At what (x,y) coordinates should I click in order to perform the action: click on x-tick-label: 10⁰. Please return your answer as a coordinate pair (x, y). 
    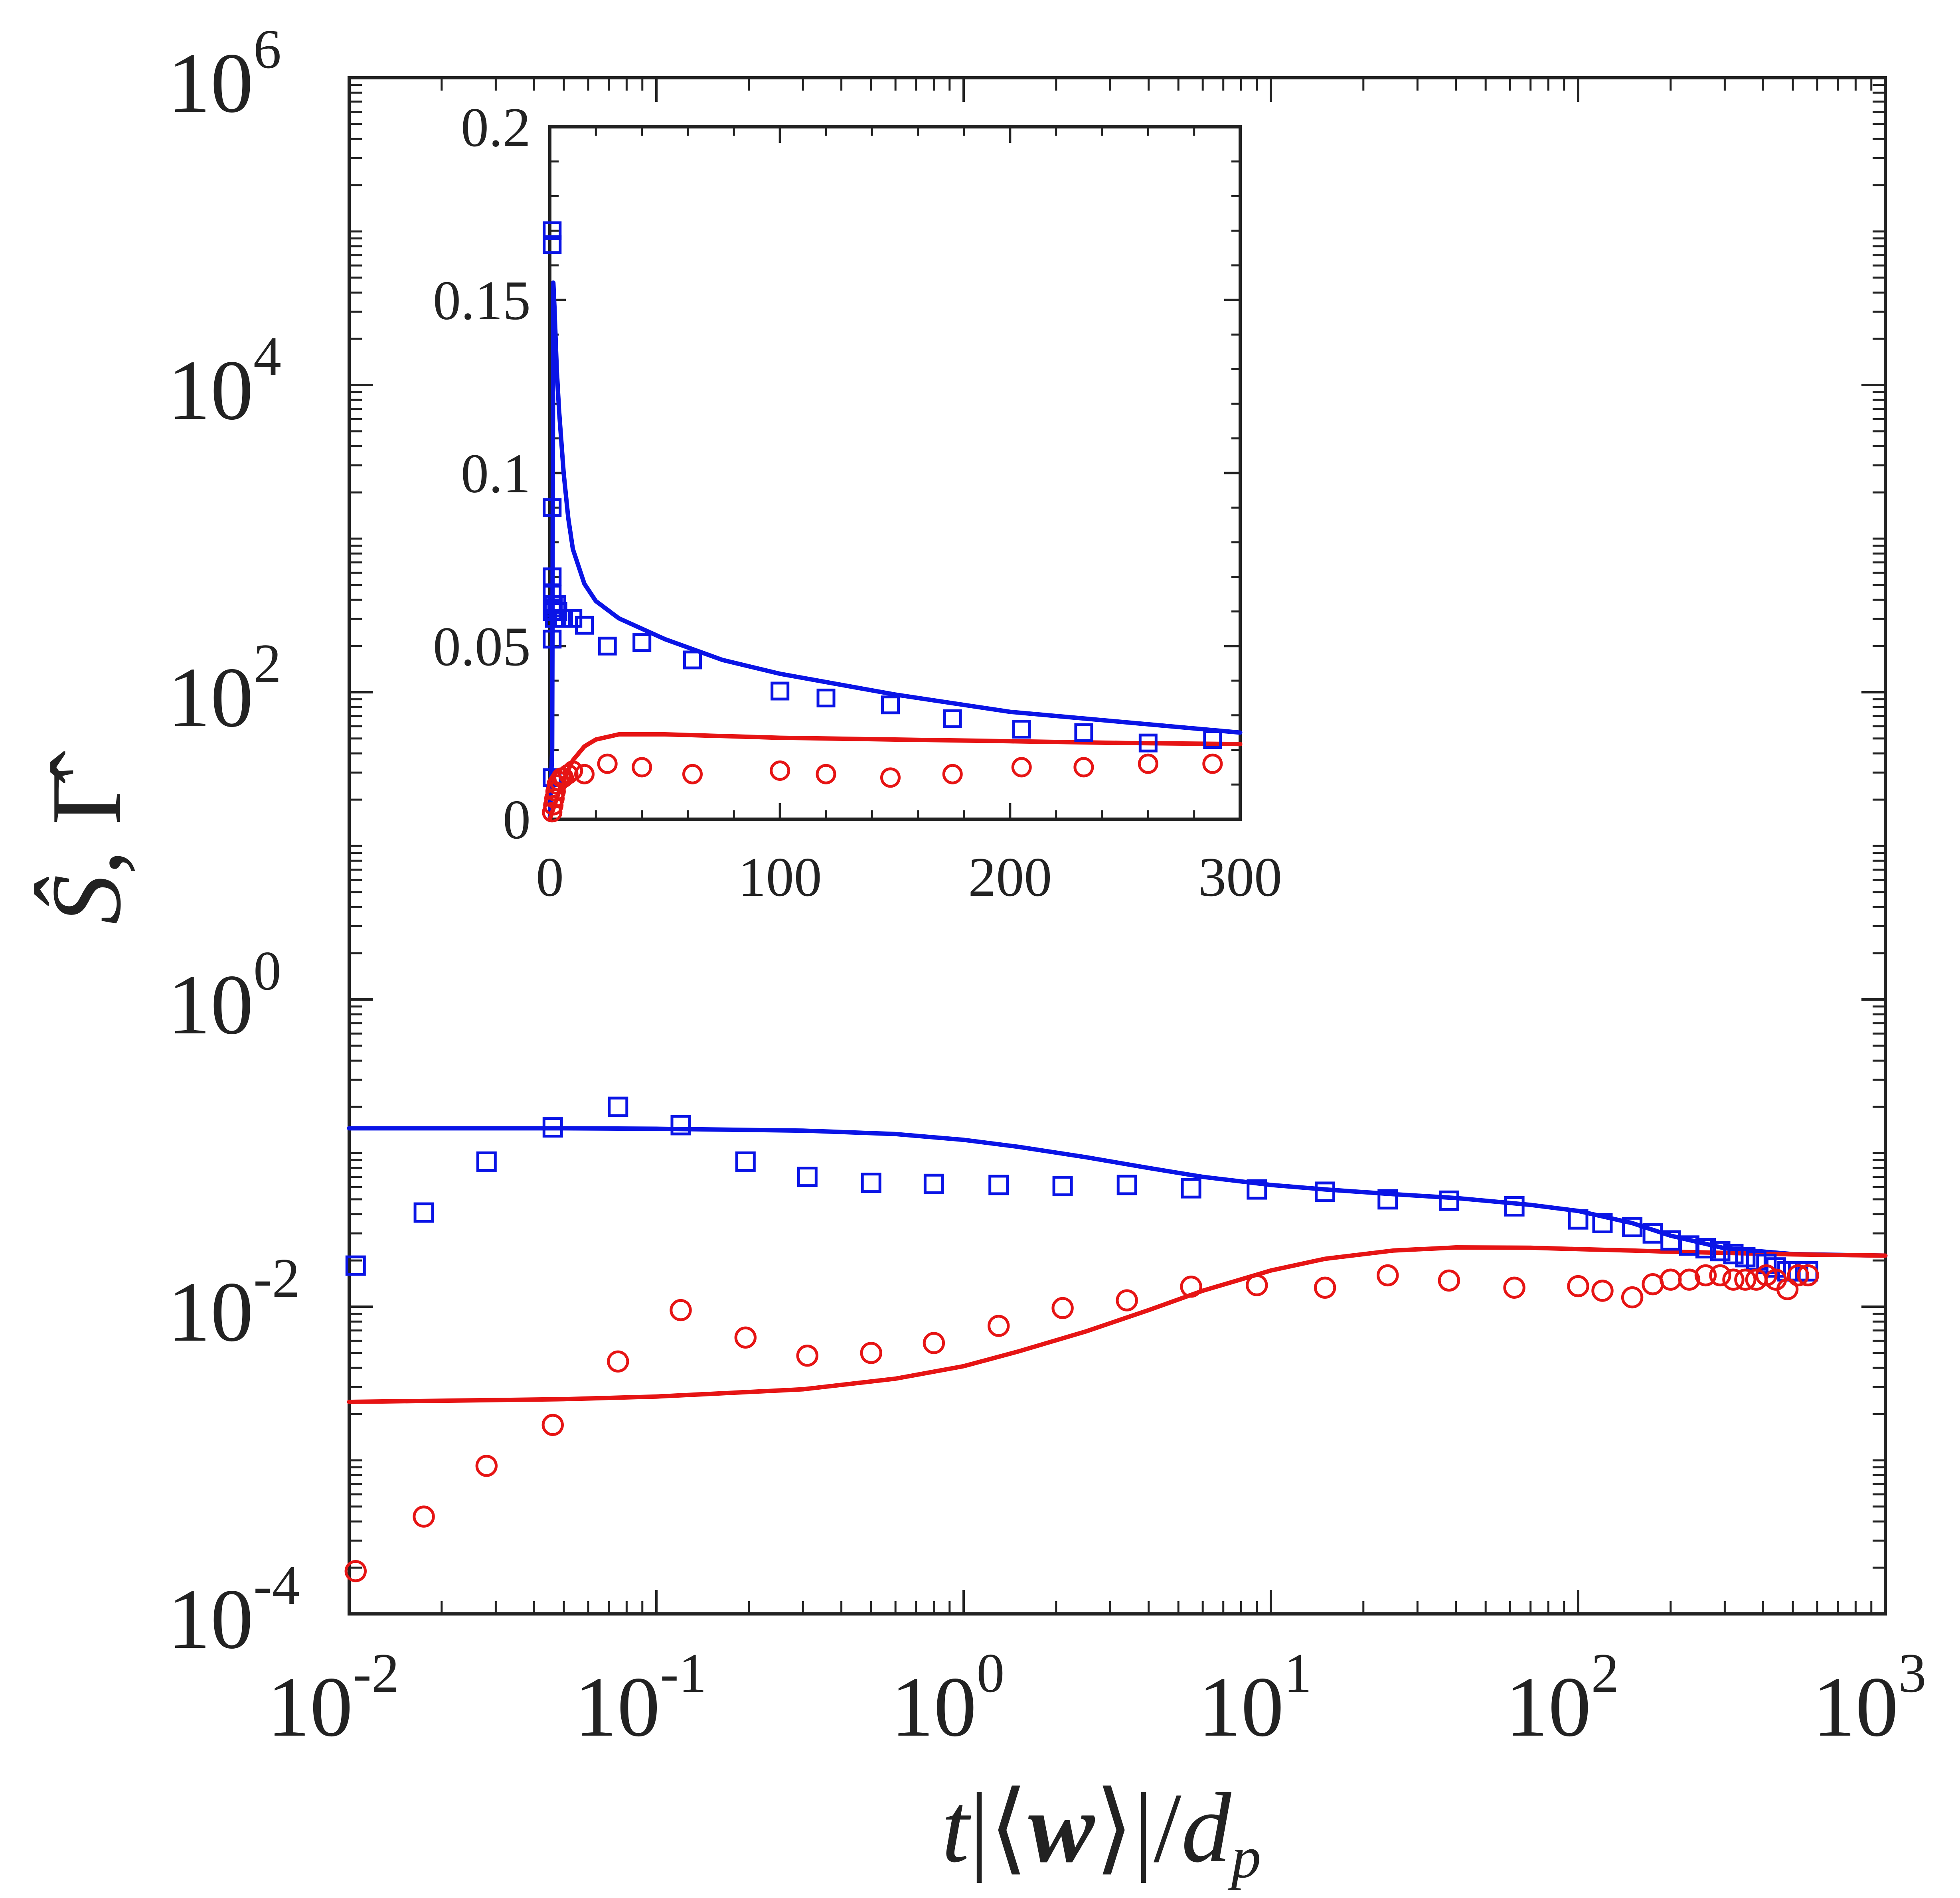
    Looking at the image, I should click on (948, 1698).